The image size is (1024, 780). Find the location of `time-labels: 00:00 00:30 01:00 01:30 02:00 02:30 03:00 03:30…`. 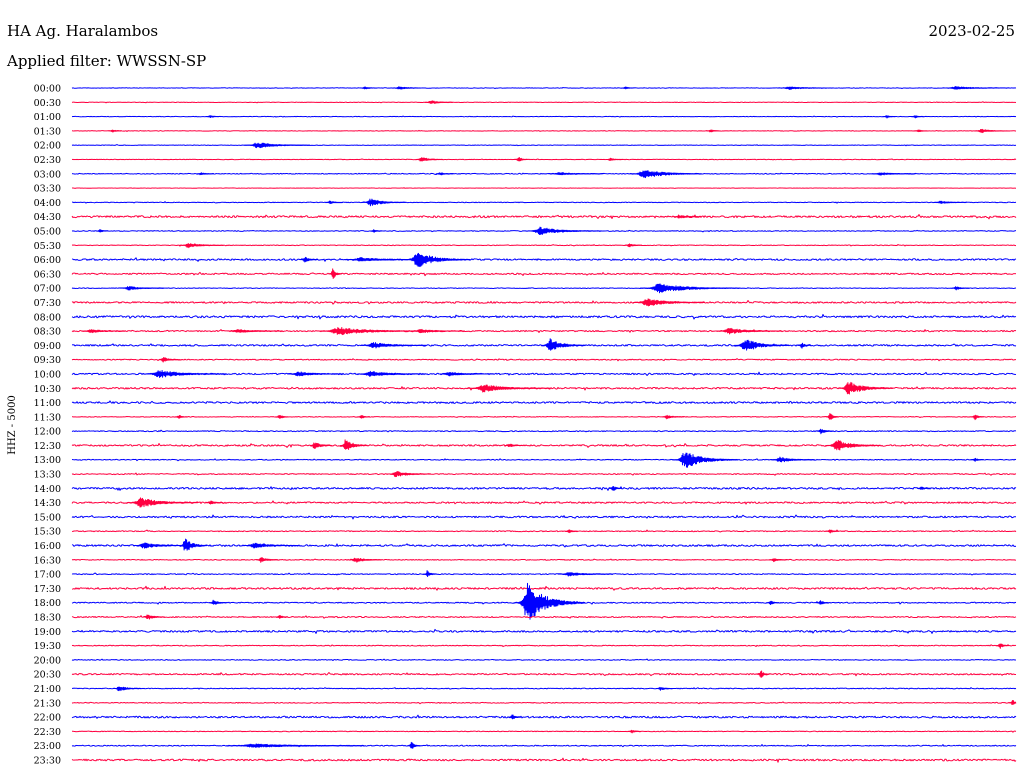

time-labels: 00:00 00:30 01:00 01:30 02:00 02:30 03:00 03:30… is located at coordinates (47, 425).